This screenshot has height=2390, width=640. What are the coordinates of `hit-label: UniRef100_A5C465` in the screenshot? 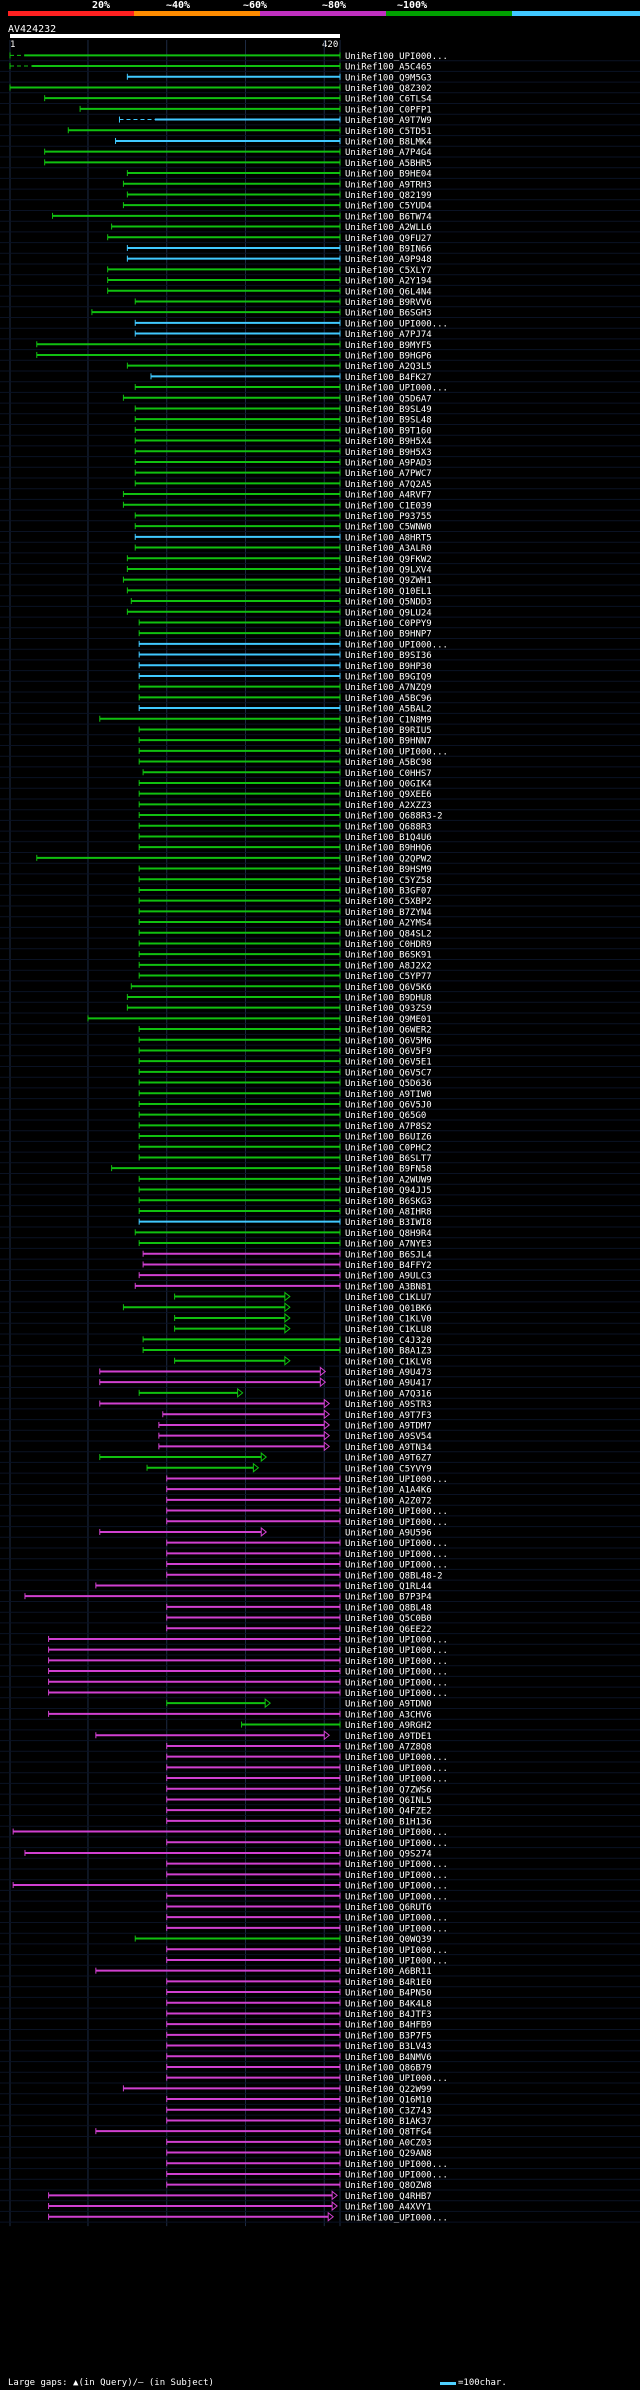 It's located at (388, 68).